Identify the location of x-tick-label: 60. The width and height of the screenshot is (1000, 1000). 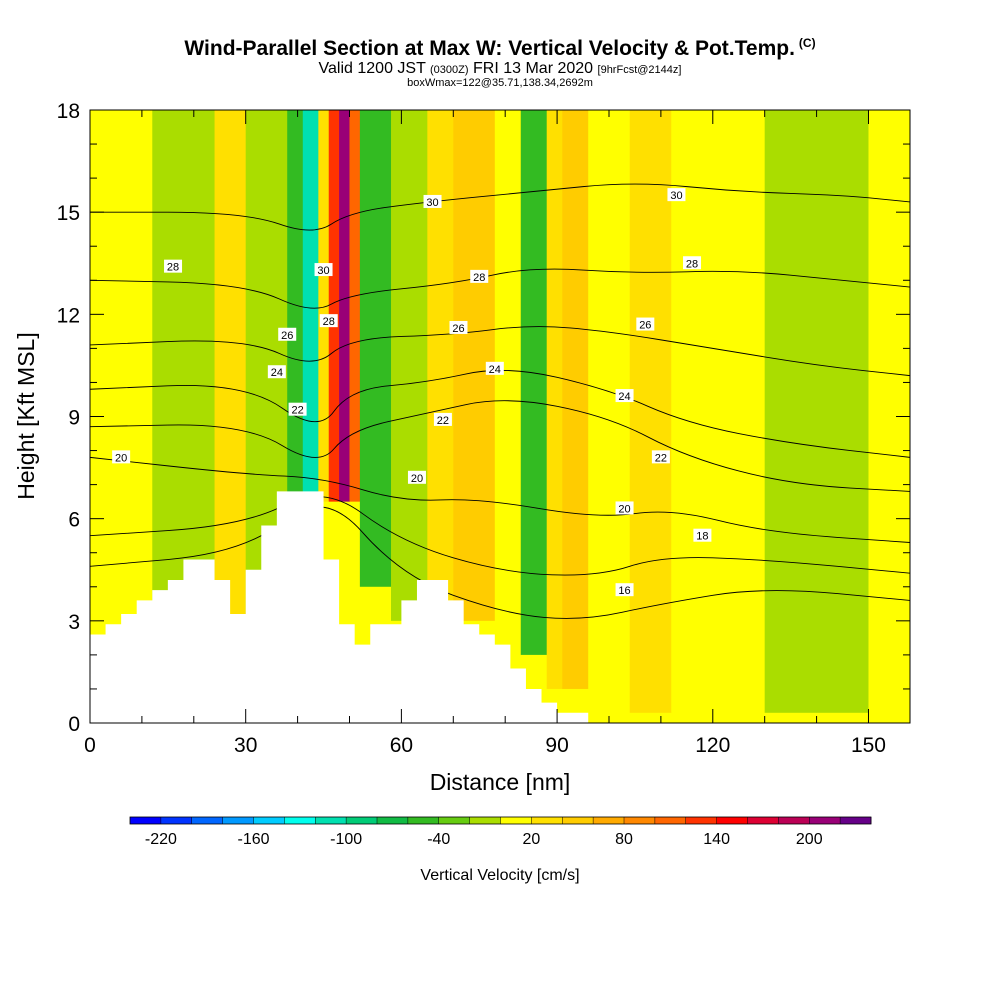
(401, 745).